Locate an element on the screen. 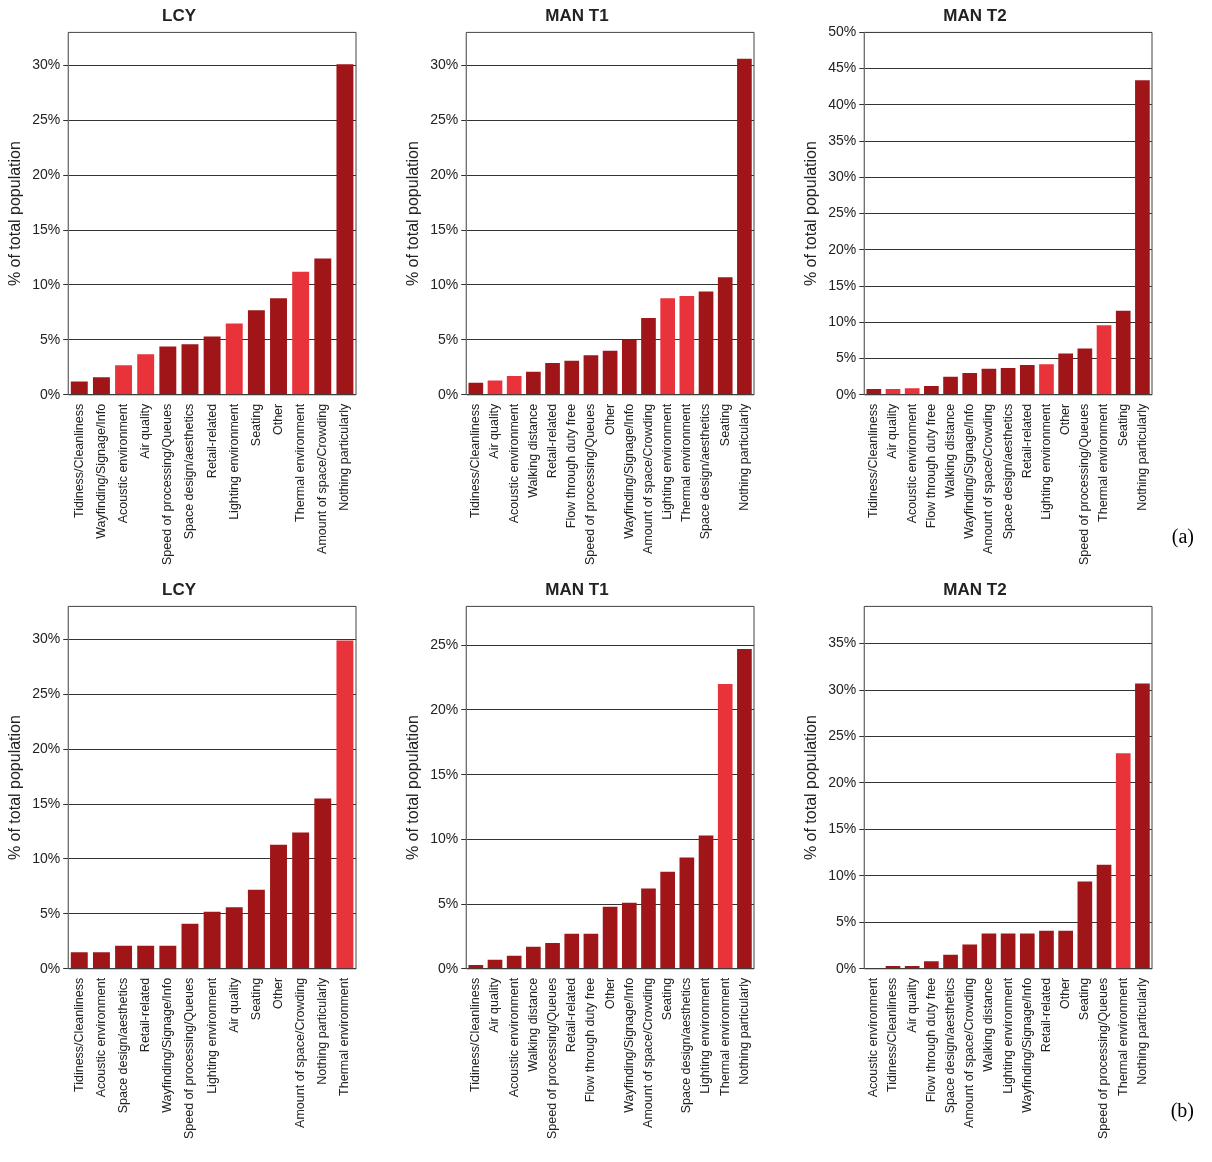 The image size is (1212, 1162). text: (b) is located at coordinates (1182, 1110).